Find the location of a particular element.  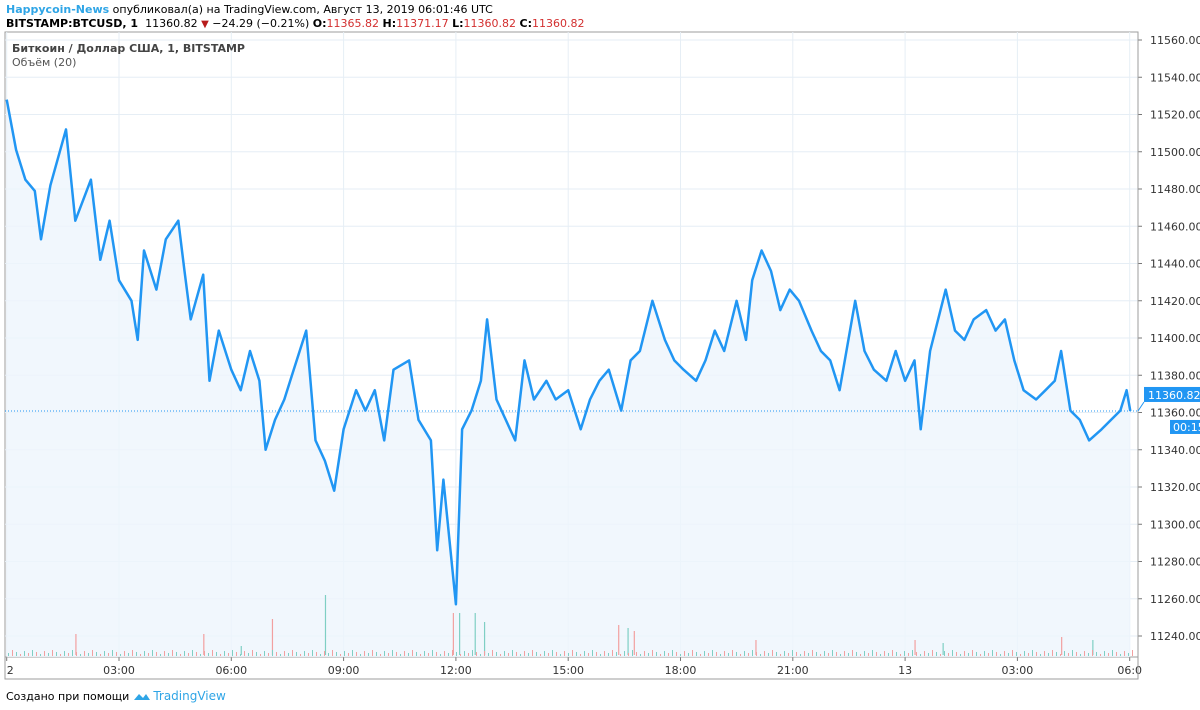

y-tick-label: 11360.00 is located at coordinates (1175, 413).